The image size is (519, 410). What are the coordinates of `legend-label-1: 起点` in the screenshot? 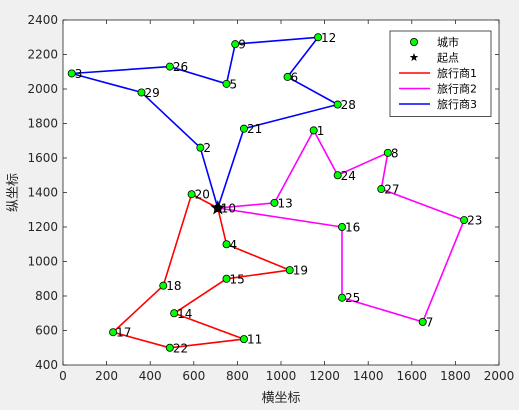 It's located at (448, 58).